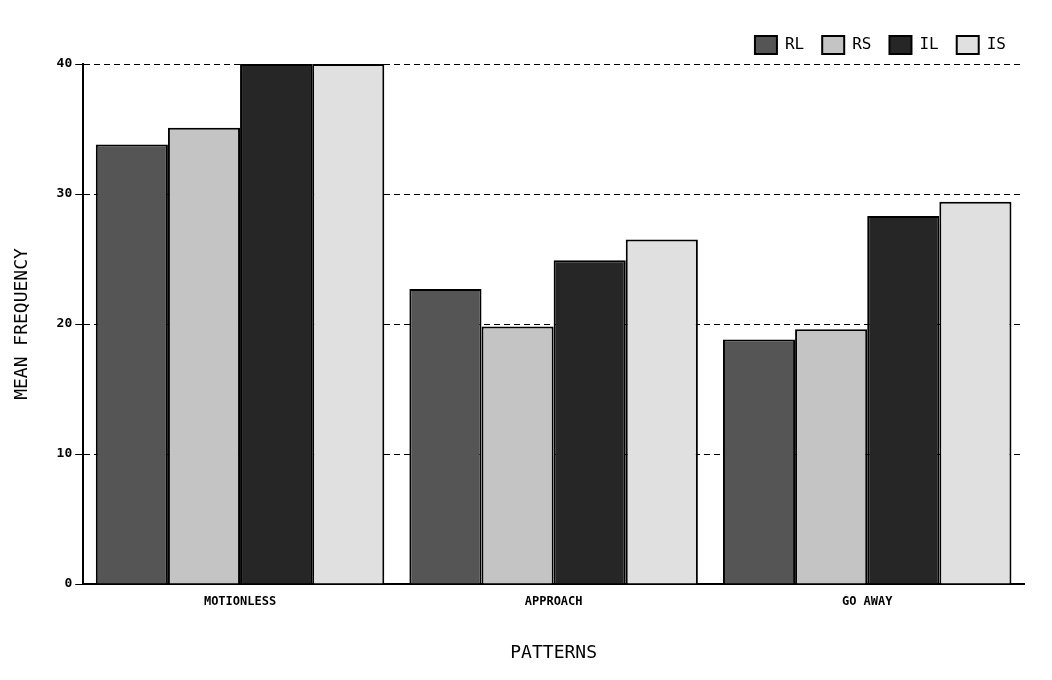 This screenshot has width=1052, height=680. Describe the element at coordinates (240, 601) in the screenshot. I see `x-tick-label: MOTIONLESS` at that location.